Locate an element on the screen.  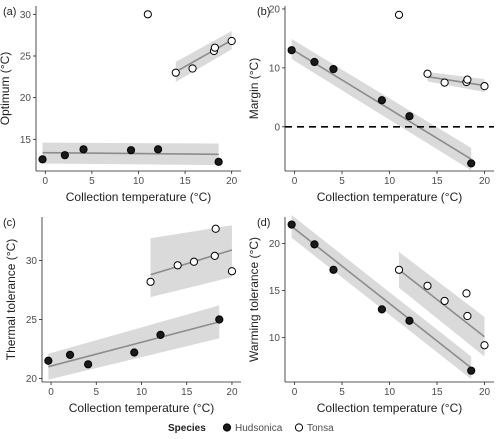
y-axis-title: Margin (°C) is located at coordinates (254, 88).